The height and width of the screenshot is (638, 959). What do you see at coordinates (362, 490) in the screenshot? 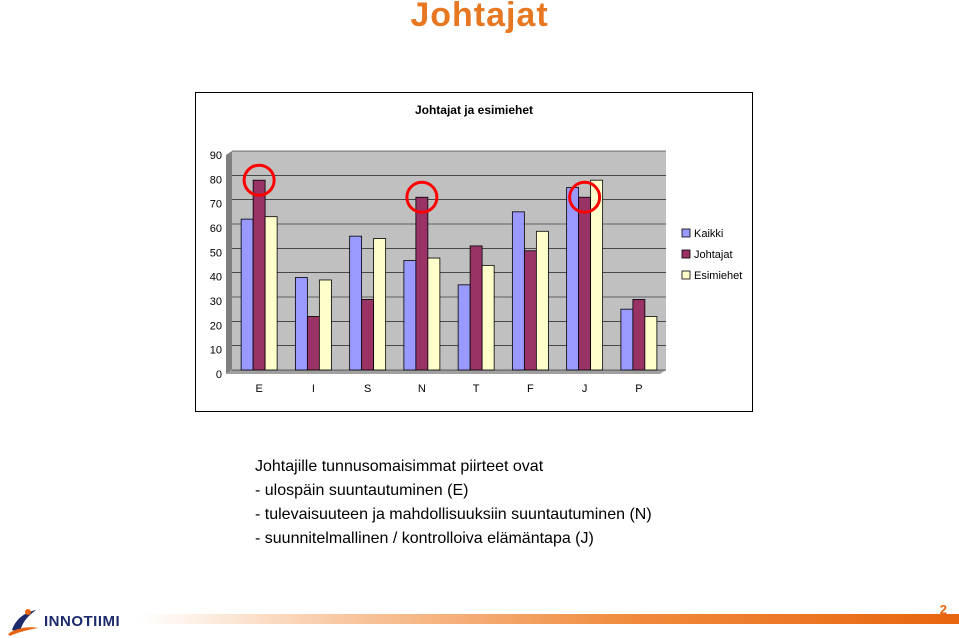
I see `bullet-item: - ulospäin suuntautuminen (E)` at bounding box center [362, 490].